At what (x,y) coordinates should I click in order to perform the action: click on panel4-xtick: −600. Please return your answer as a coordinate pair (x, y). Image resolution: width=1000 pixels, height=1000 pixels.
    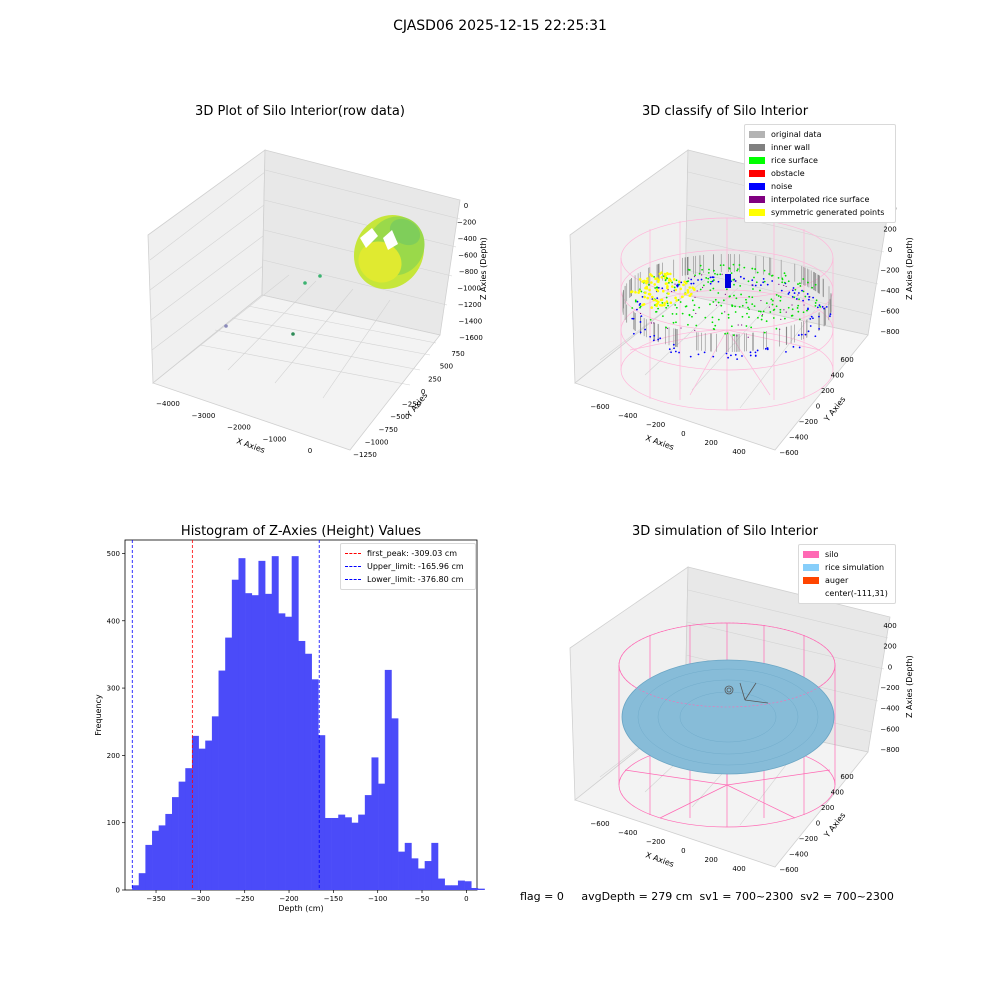
    Looking at the image, I should click on (599, 824).